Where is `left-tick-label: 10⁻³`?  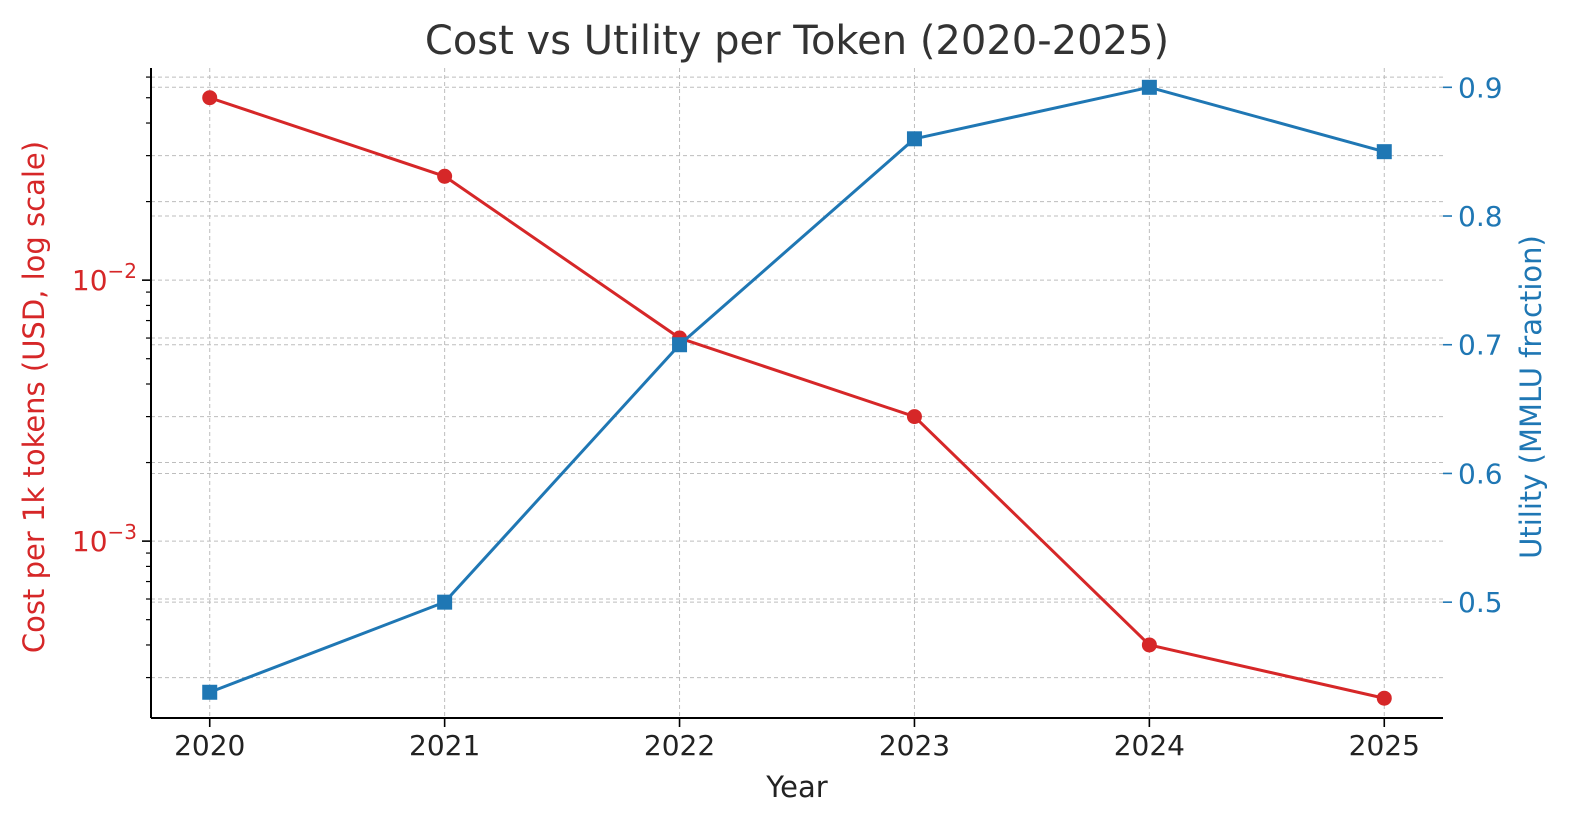 left-tick-label: 10⁻³ is located at coordinates (104, 539).